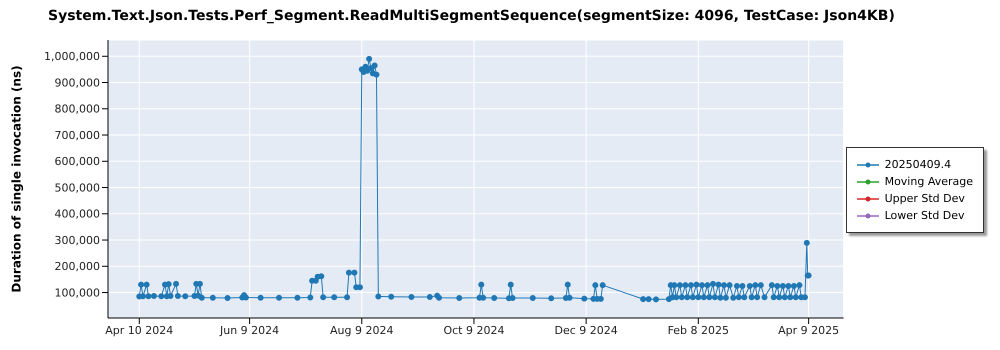 The width and height of the screenshot is (1000, 350). Describe the element at coordinates (699, 330) in the screenshot. I see `x-tick-label: Feb 8 2025` at that location.